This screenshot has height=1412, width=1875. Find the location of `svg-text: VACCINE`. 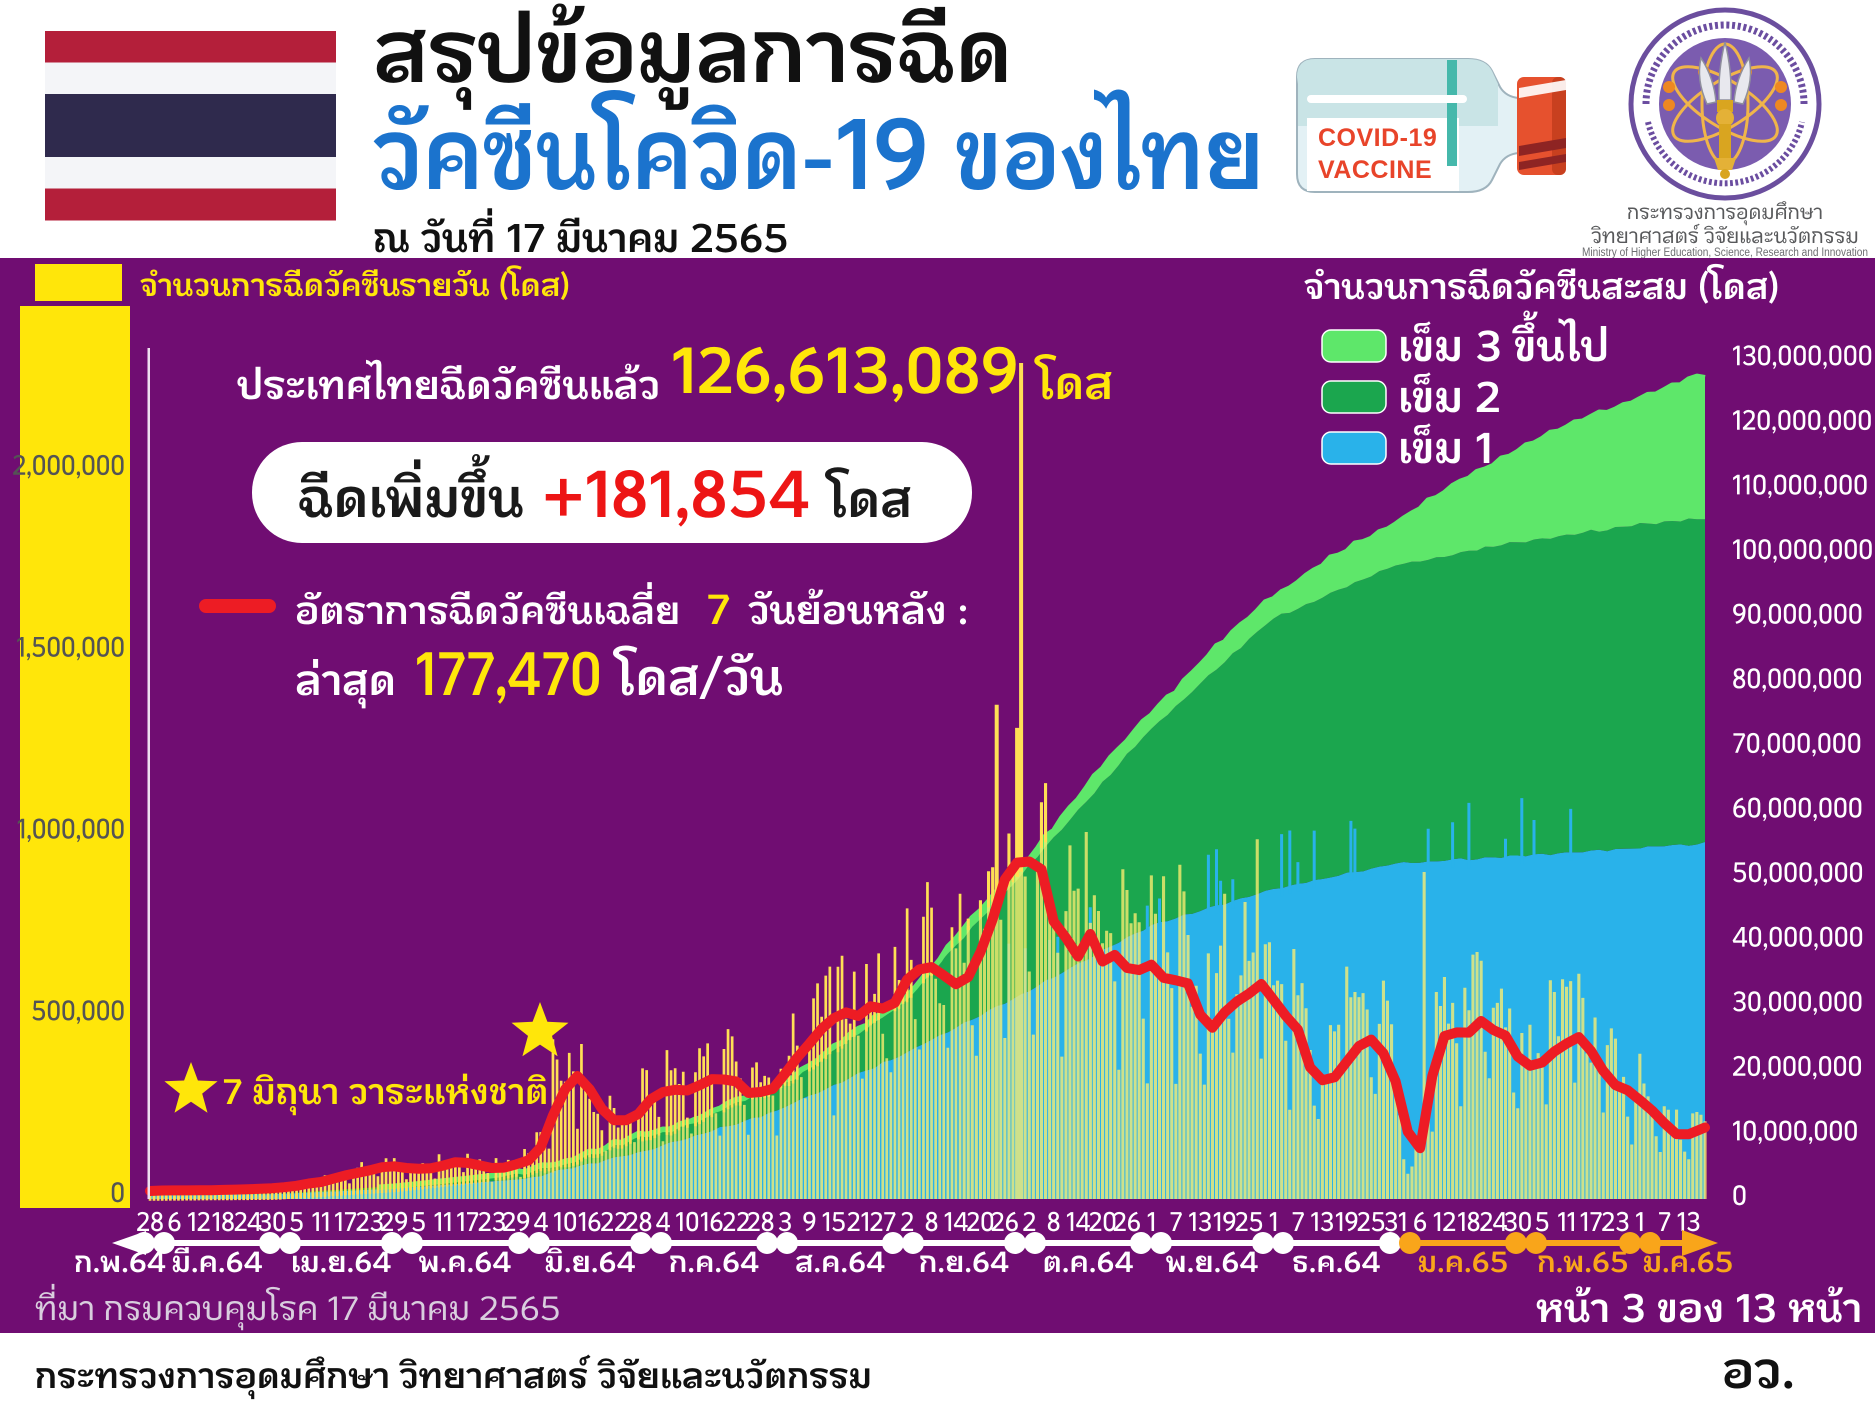

svg-text: VACCINE is located at coordinates (1375, 170).